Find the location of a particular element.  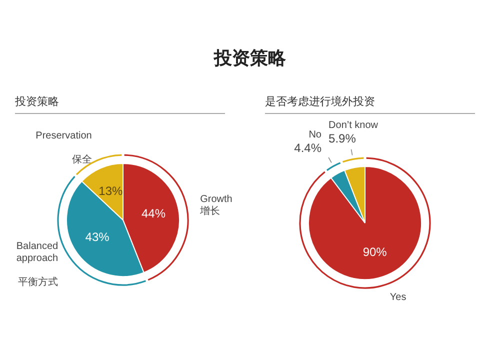

slice-label: Don’t know is located at coordinates (353, 125).